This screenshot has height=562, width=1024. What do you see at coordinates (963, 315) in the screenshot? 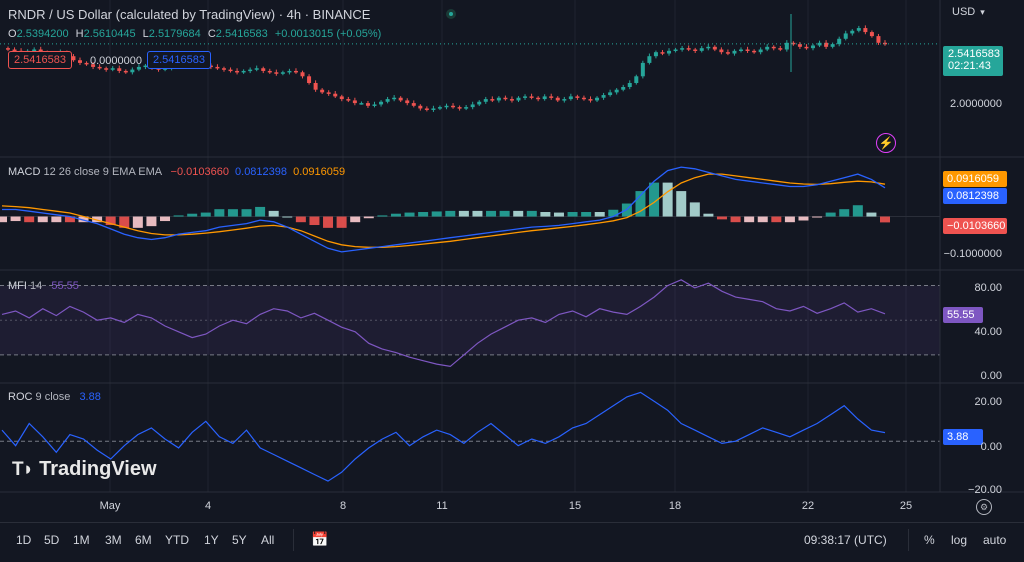
I see `mfi-value-tag: 55.55` at bounding box center [963, 315].